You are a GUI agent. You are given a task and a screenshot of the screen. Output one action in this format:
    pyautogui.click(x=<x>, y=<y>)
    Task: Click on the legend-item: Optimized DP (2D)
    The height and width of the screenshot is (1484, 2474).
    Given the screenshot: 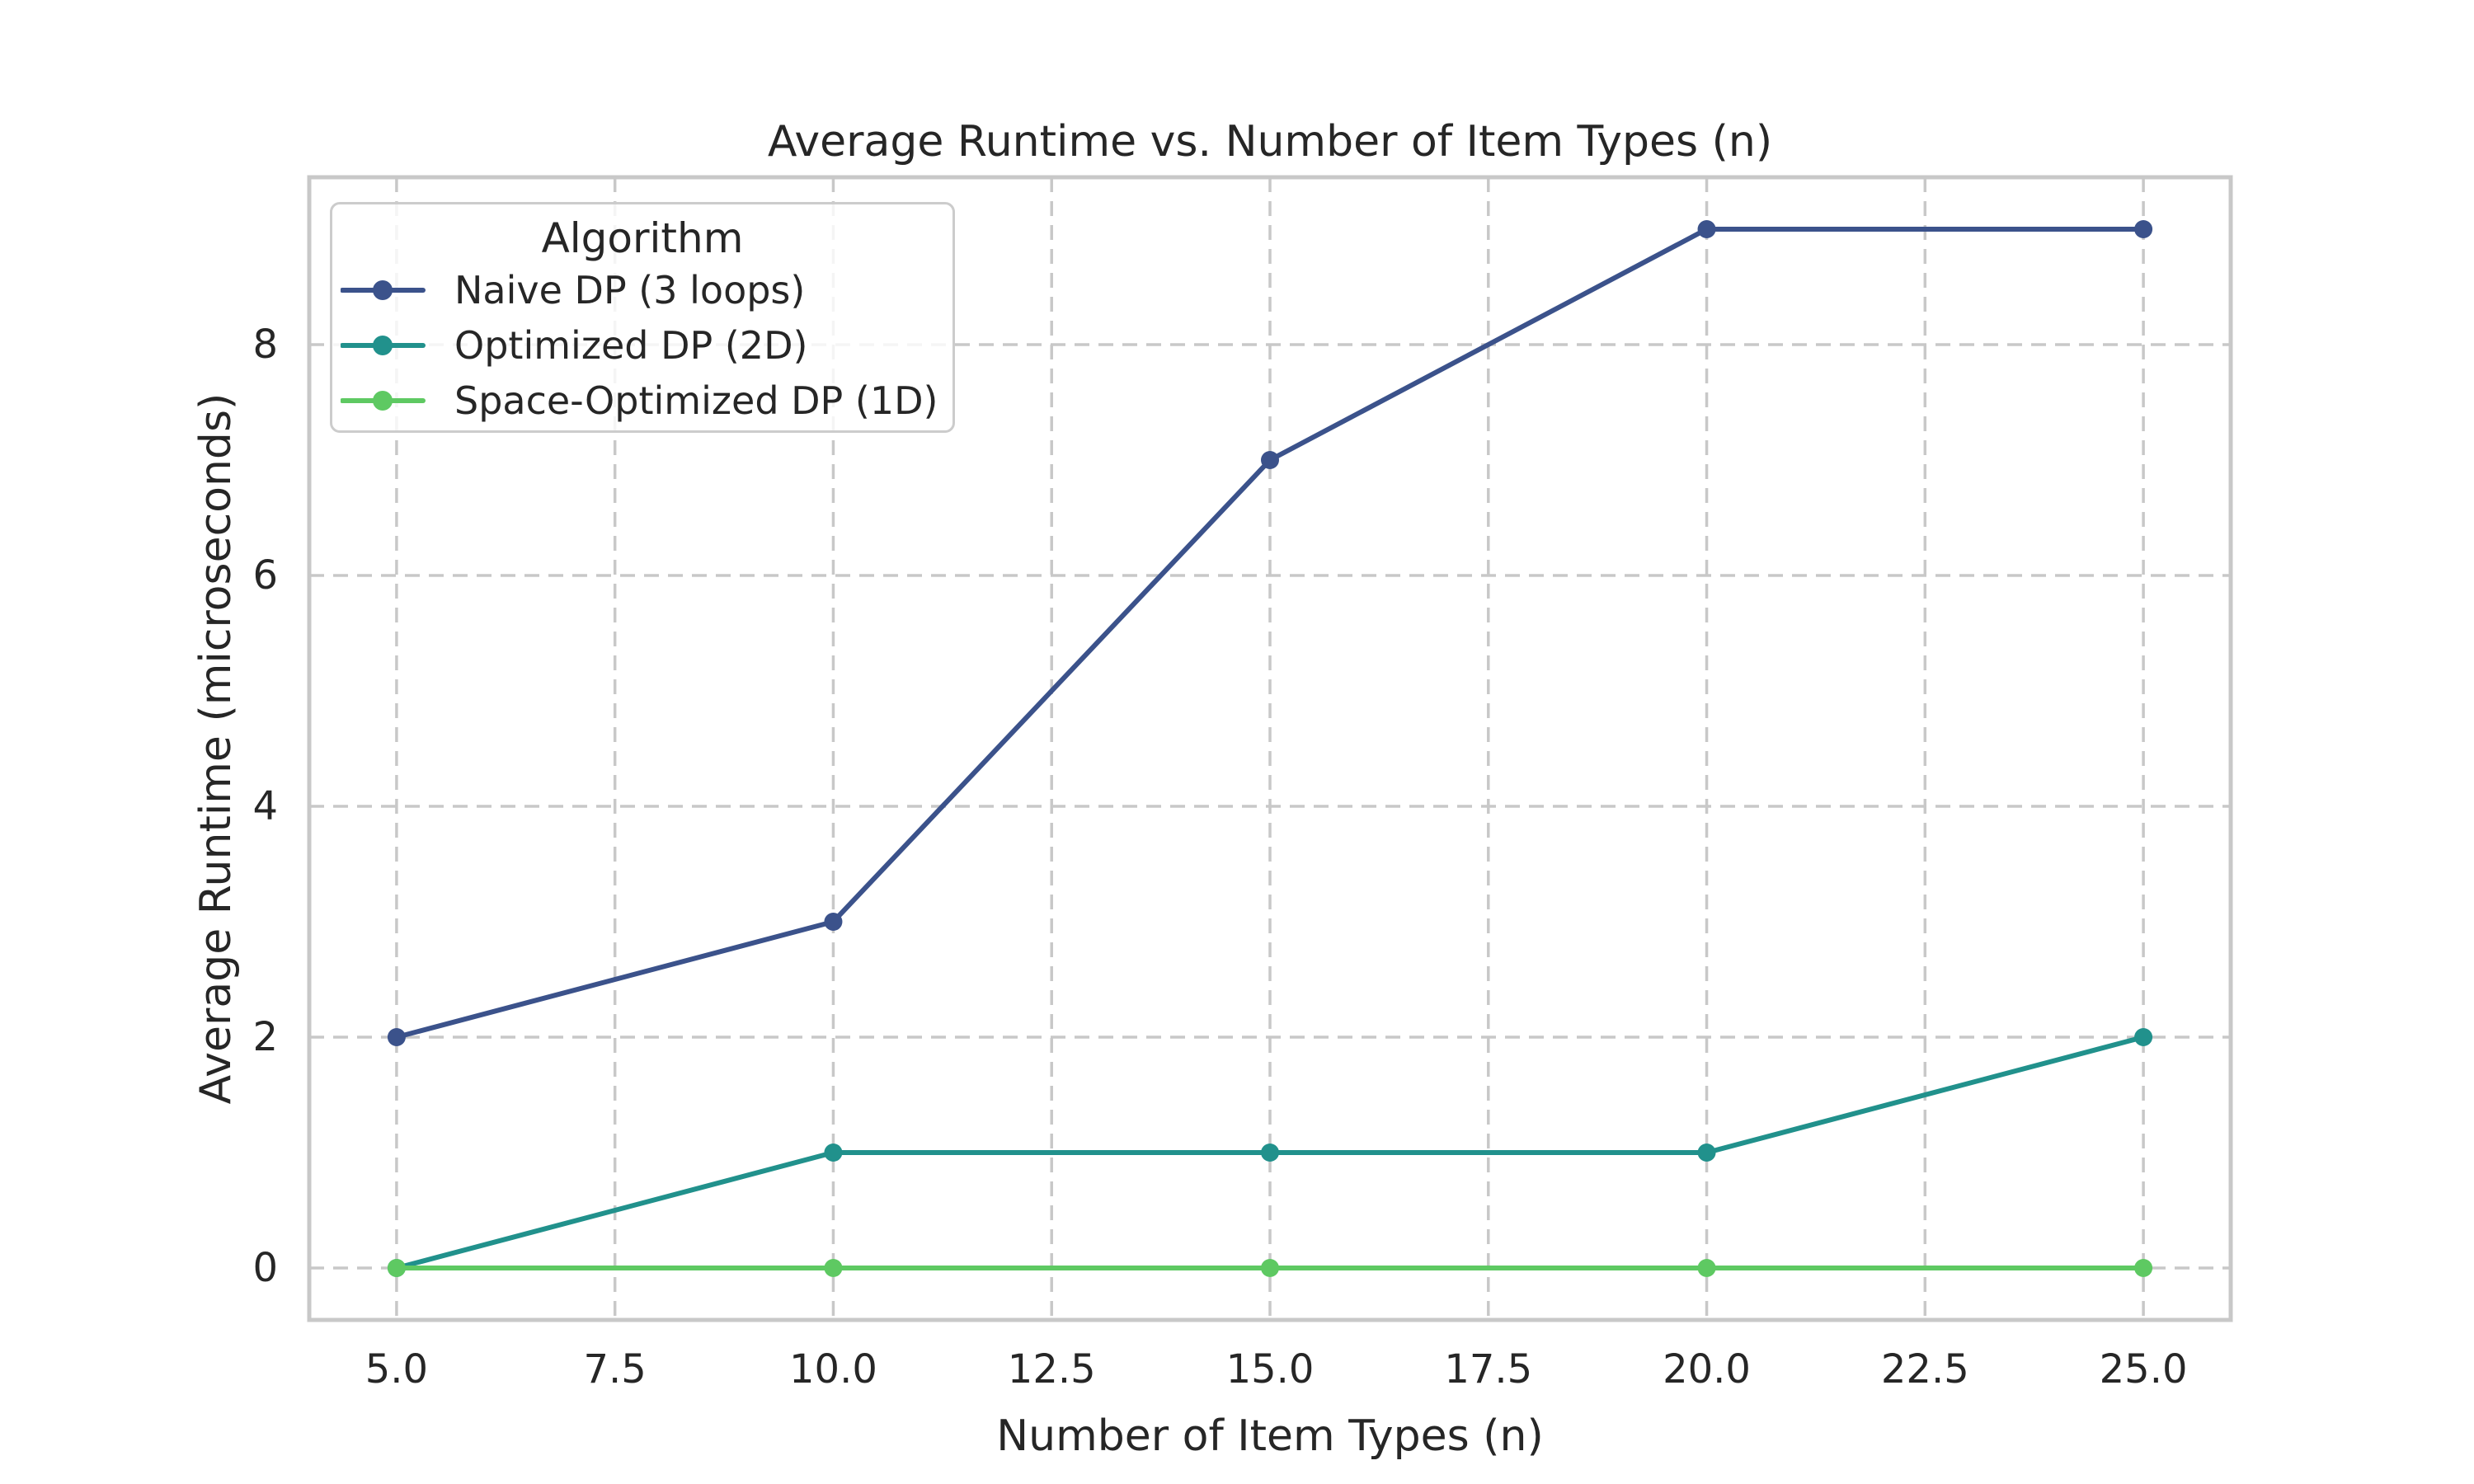 What is the action you would take?
    pyautogui.click(x=646, y=345)
    